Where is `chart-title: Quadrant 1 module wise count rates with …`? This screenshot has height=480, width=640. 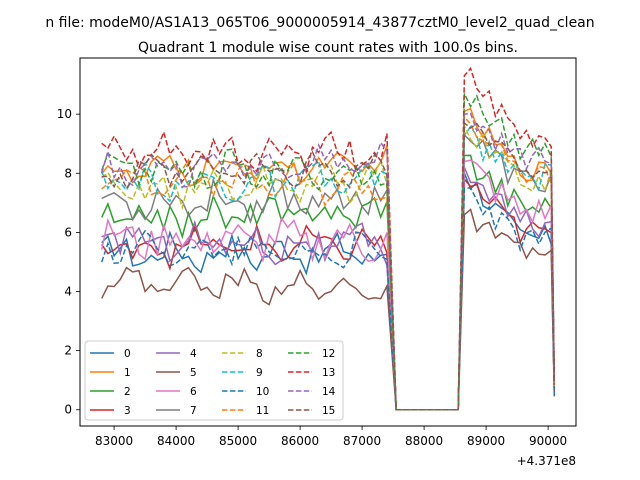 chart-title: Quadrant 1 module wise count rates with … is located at coordinates (328, 48).